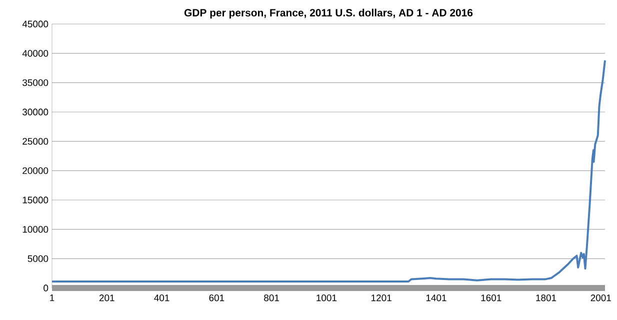 The width and height of the screenshot is (617, 320). Describe the element at coordinates (35, 53) in the screenshot. I see `y-tick-label: 40000` at that location.